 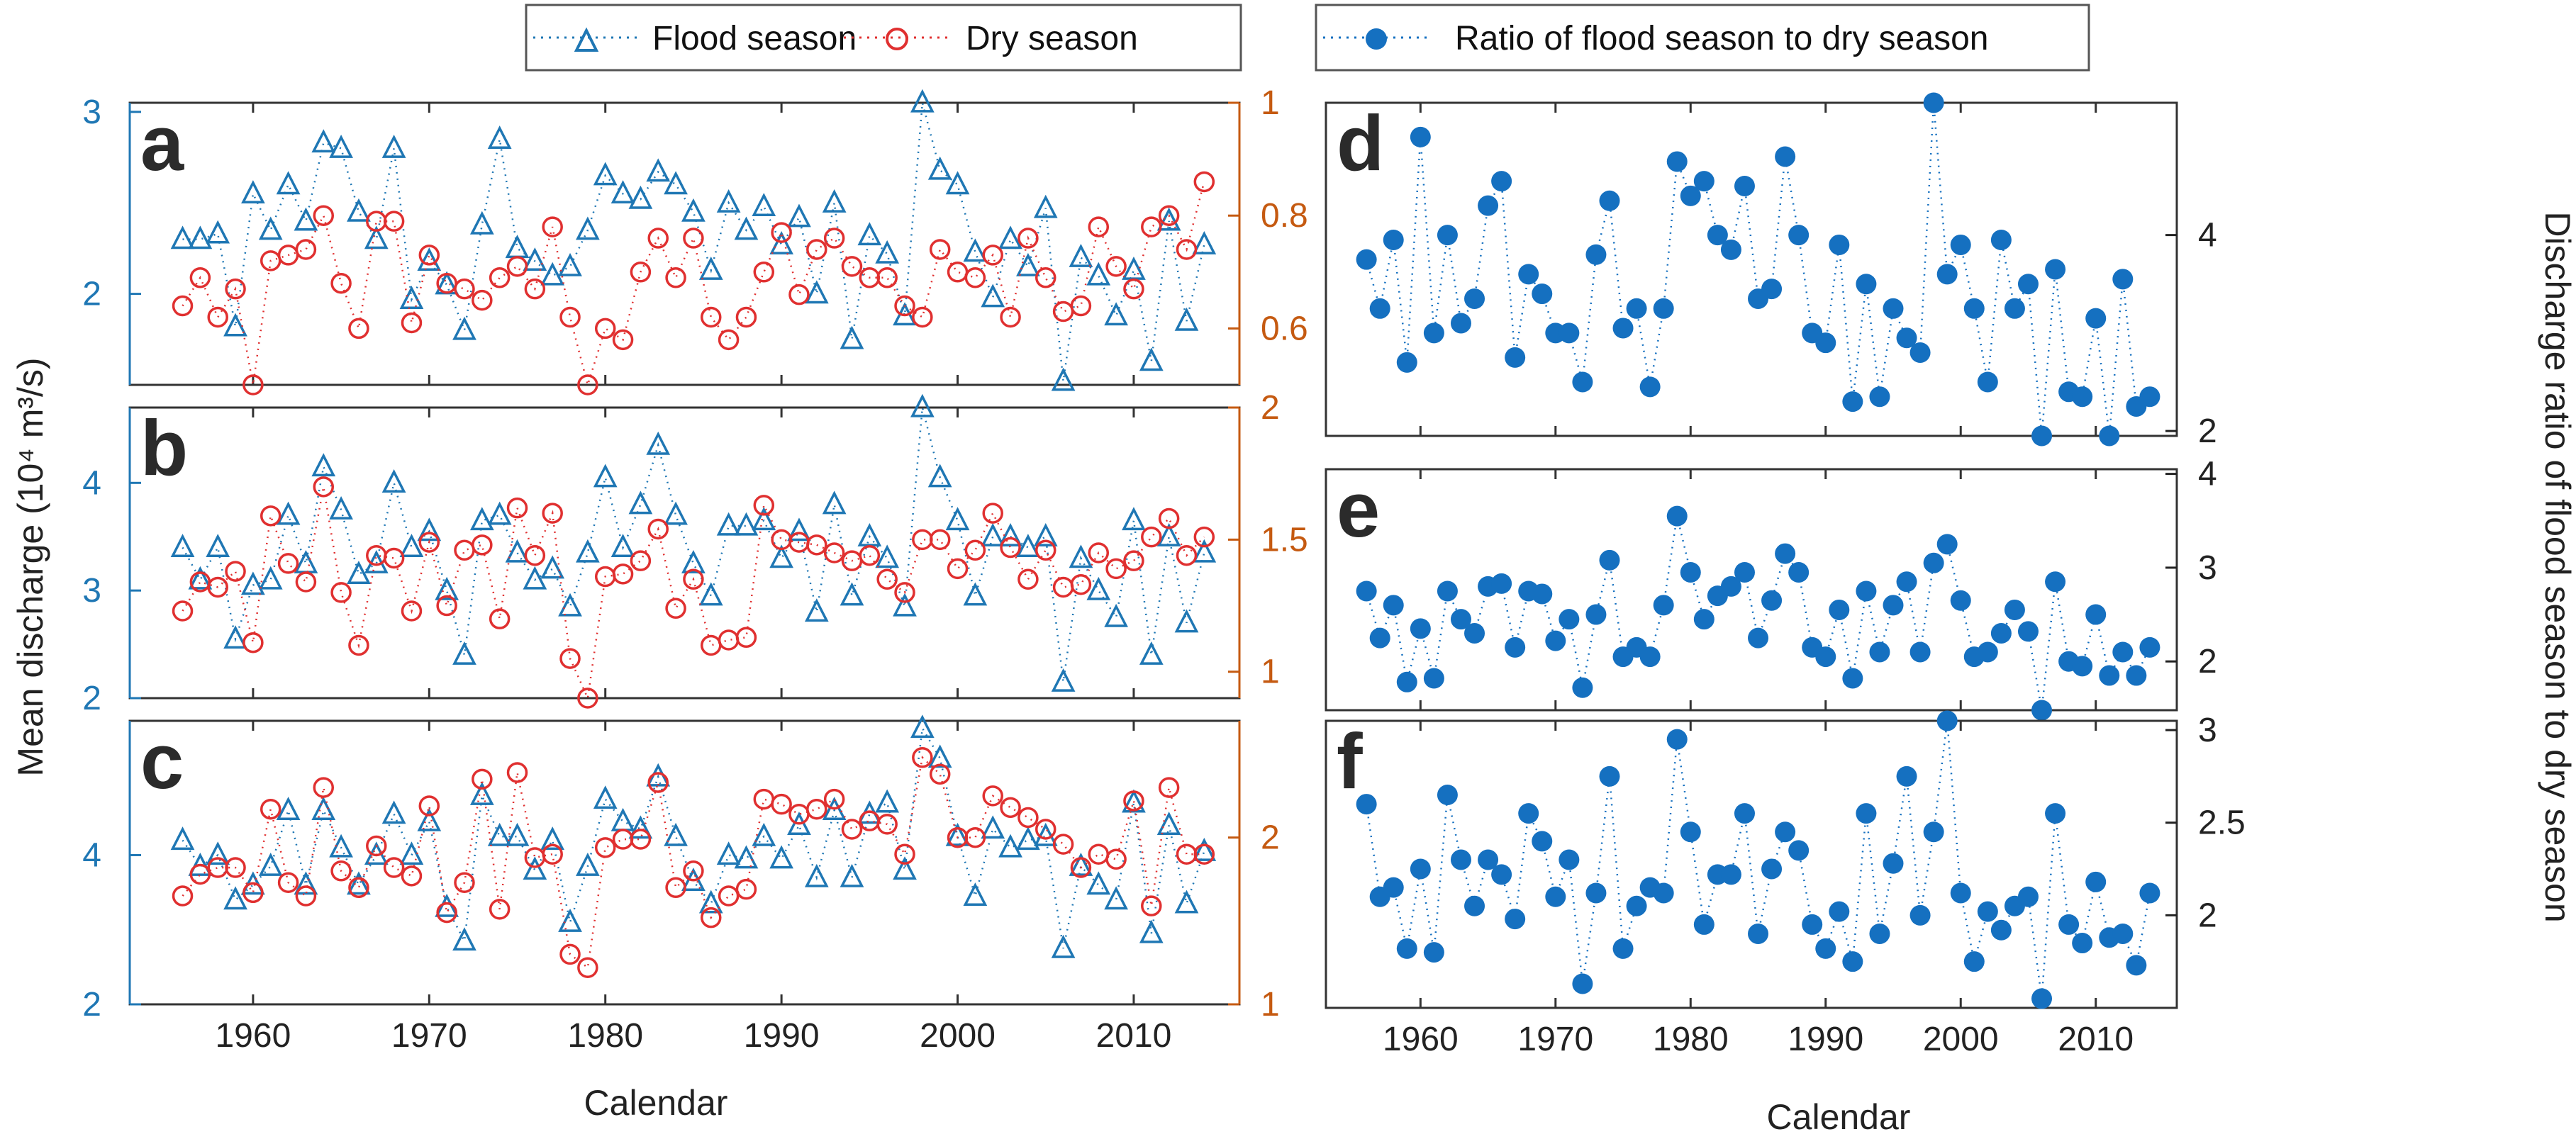 What do you see at coordinates (394, 221) in the screenshot?
I see `point-dry-a-1968` at bounding box center [394, 221].